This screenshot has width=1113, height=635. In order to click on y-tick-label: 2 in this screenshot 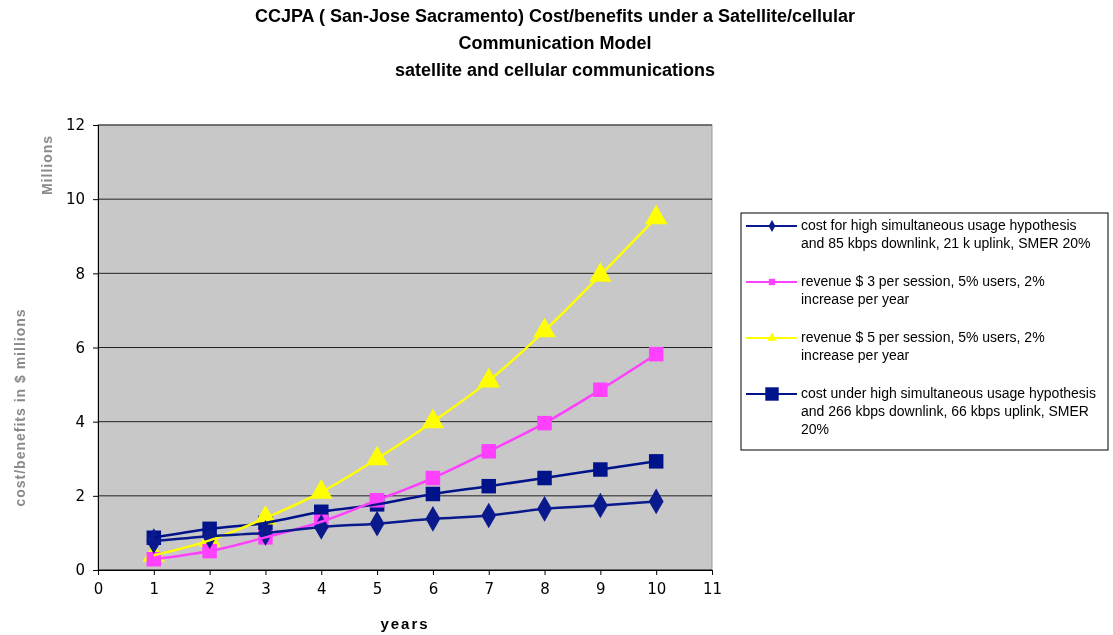, I will do `click(80, 496)`.